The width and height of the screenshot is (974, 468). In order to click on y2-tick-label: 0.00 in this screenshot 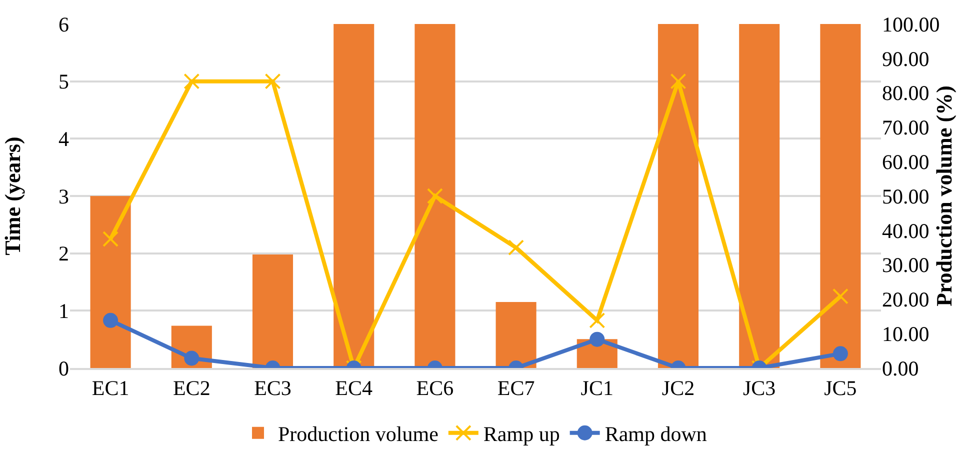, I will do `click(900, 368)`.